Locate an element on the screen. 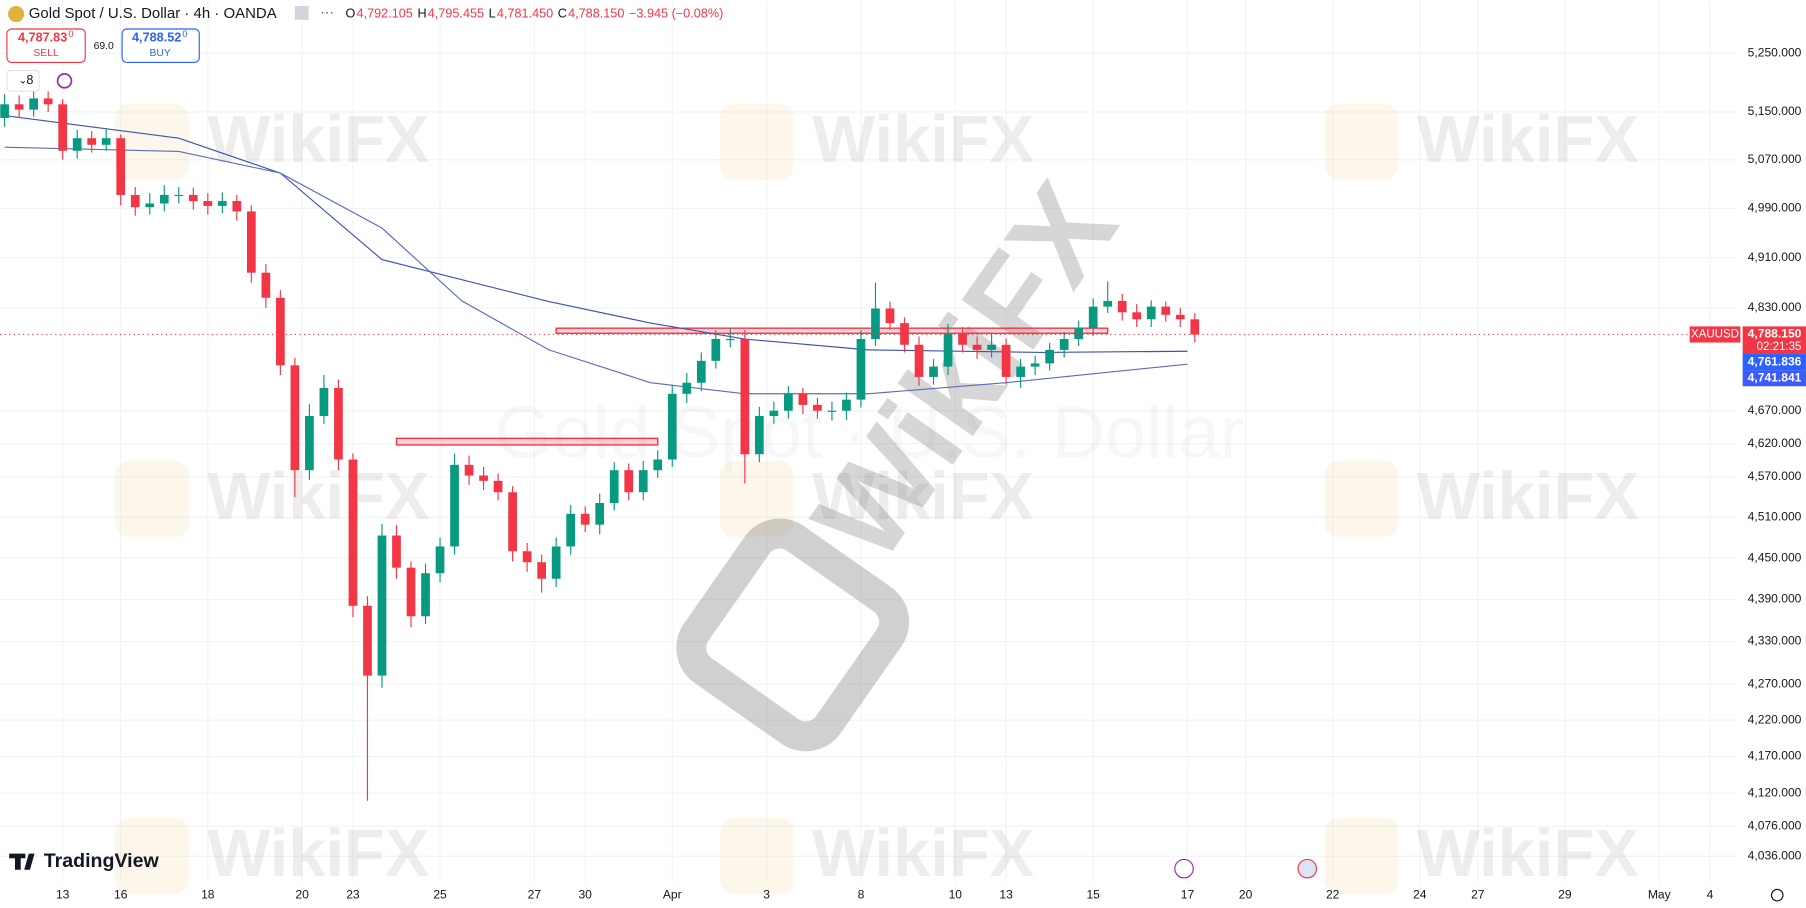 The width and height of the screenshot is (1806, 908). price-badge is located at coordinates (1774, 340).